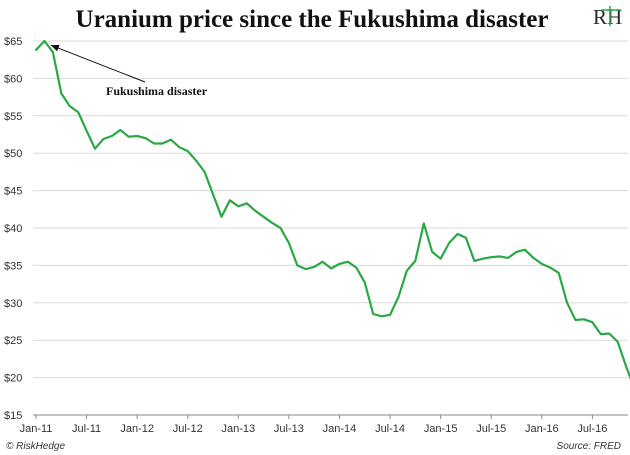  What do you see at coordinates (592, 429) in the screenshot?
I see `x-tick-label: Jul-16` at bounding box center [592, 429].